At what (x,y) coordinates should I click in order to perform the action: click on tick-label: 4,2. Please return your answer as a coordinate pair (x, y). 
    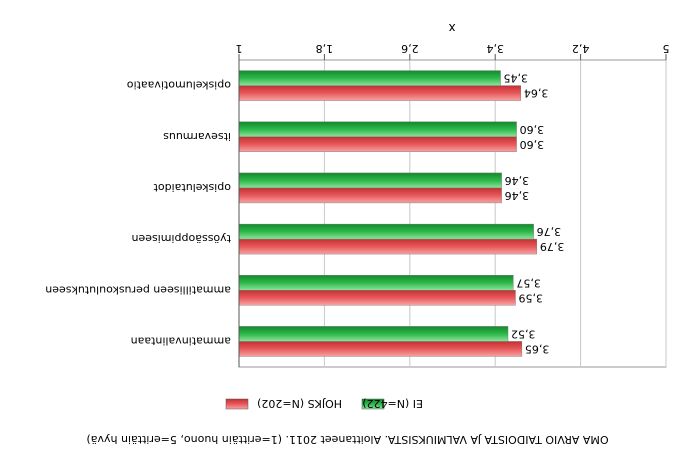
    Looking at the image, I should click on (581, 48).